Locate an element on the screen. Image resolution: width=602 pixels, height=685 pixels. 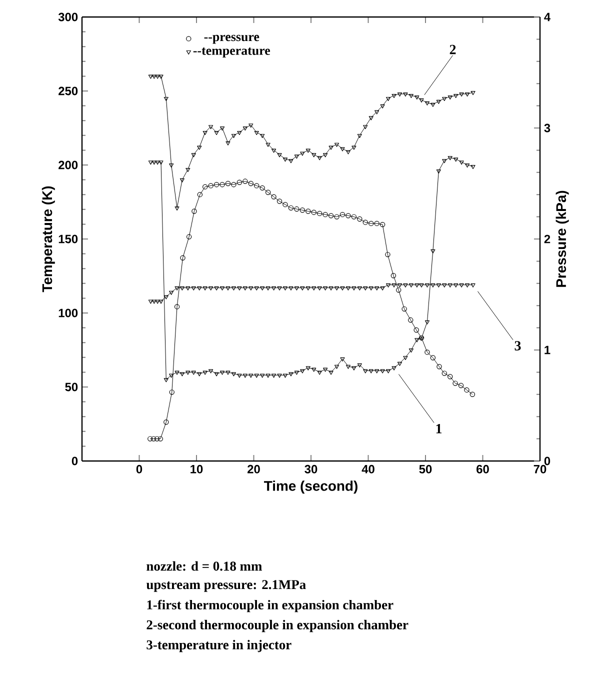
y2-tick-label: 3 is located at coordinates (547, 128).